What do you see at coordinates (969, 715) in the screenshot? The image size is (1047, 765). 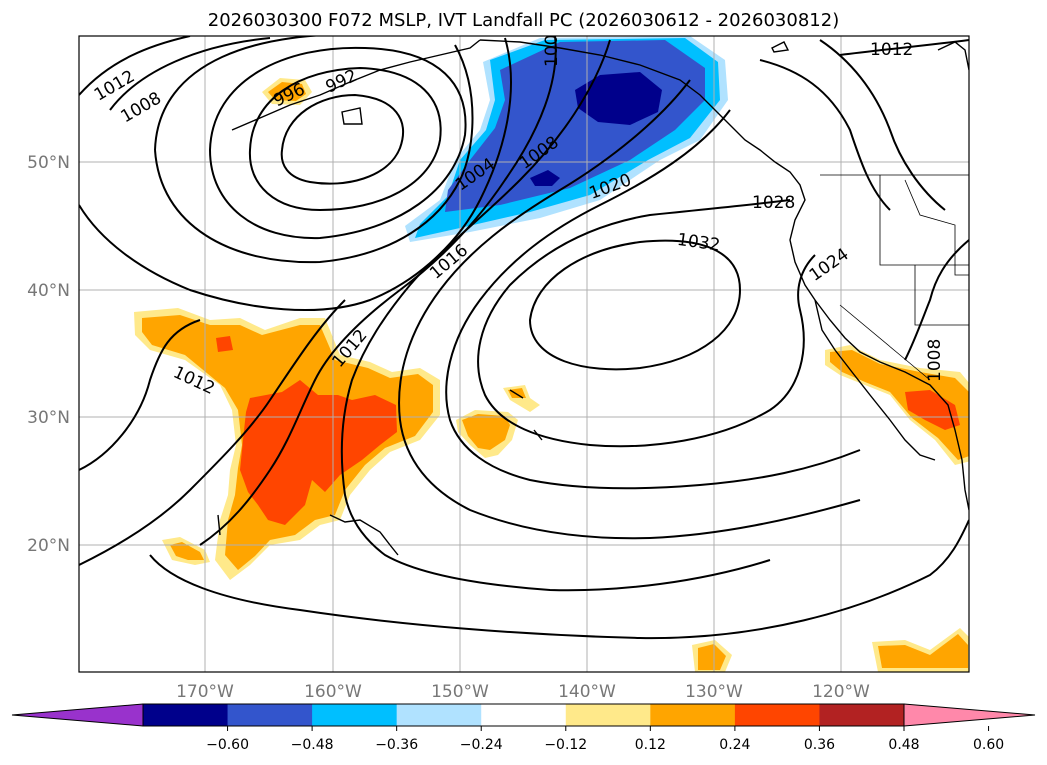 I see `colorbar-extend-high` at bounding box center [969, 715].